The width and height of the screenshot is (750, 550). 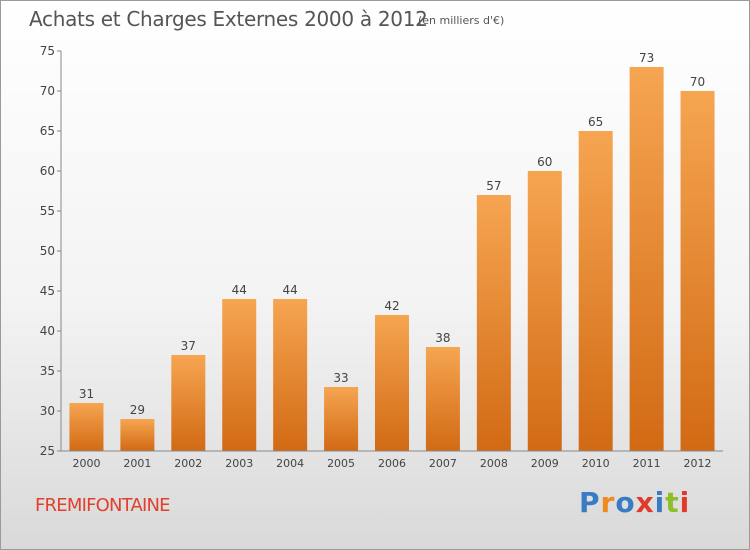 What do you see at coordinates (47, 331) in the screenshot?
I see `y-tick-label: 40` at bounding box center [47, 331].